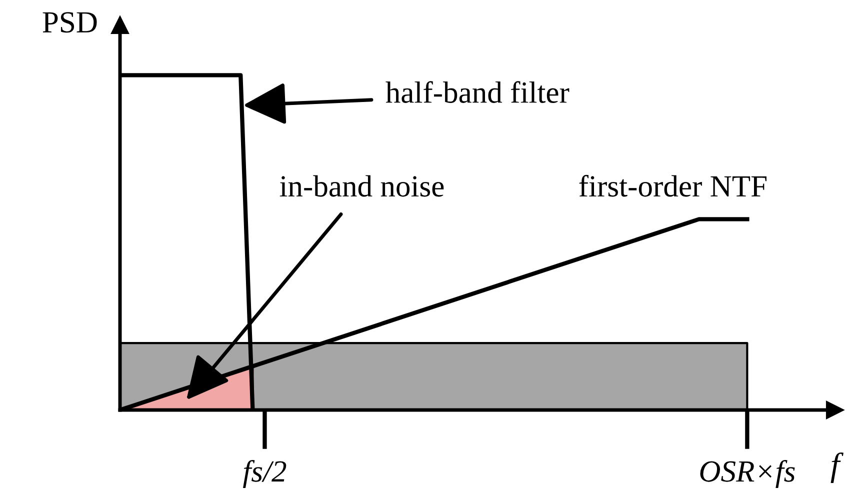  What do you see at coordinates (478, 92) in the screenshot?
I see `legend-label: half-band filter` at bounding box center [478, 92].